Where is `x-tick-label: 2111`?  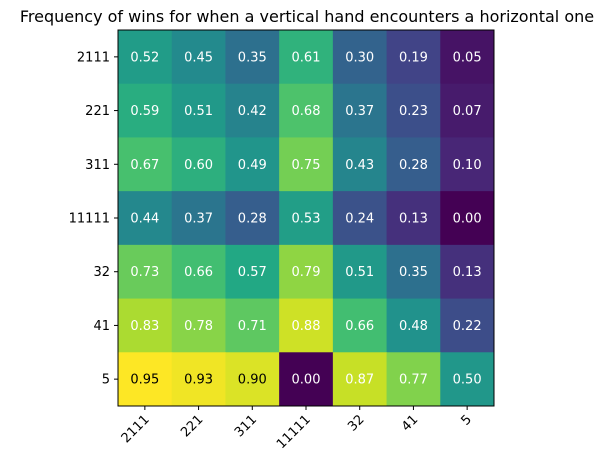 x-tick-label: 2111 is located at coordinates (136, 429).